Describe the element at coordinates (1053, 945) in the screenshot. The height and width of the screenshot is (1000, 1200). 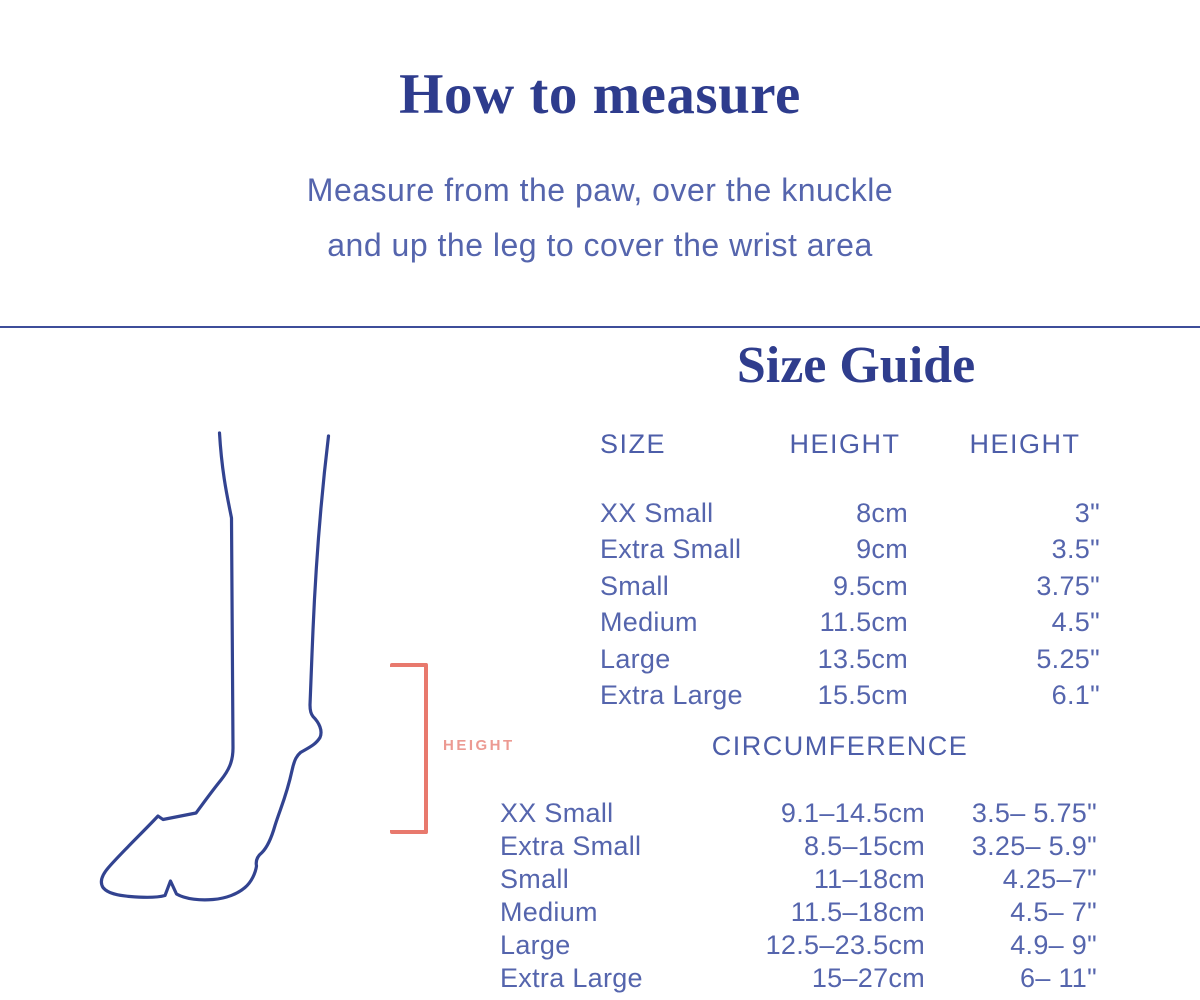
I see `inches-cell: 4.9– 9"` at that location.